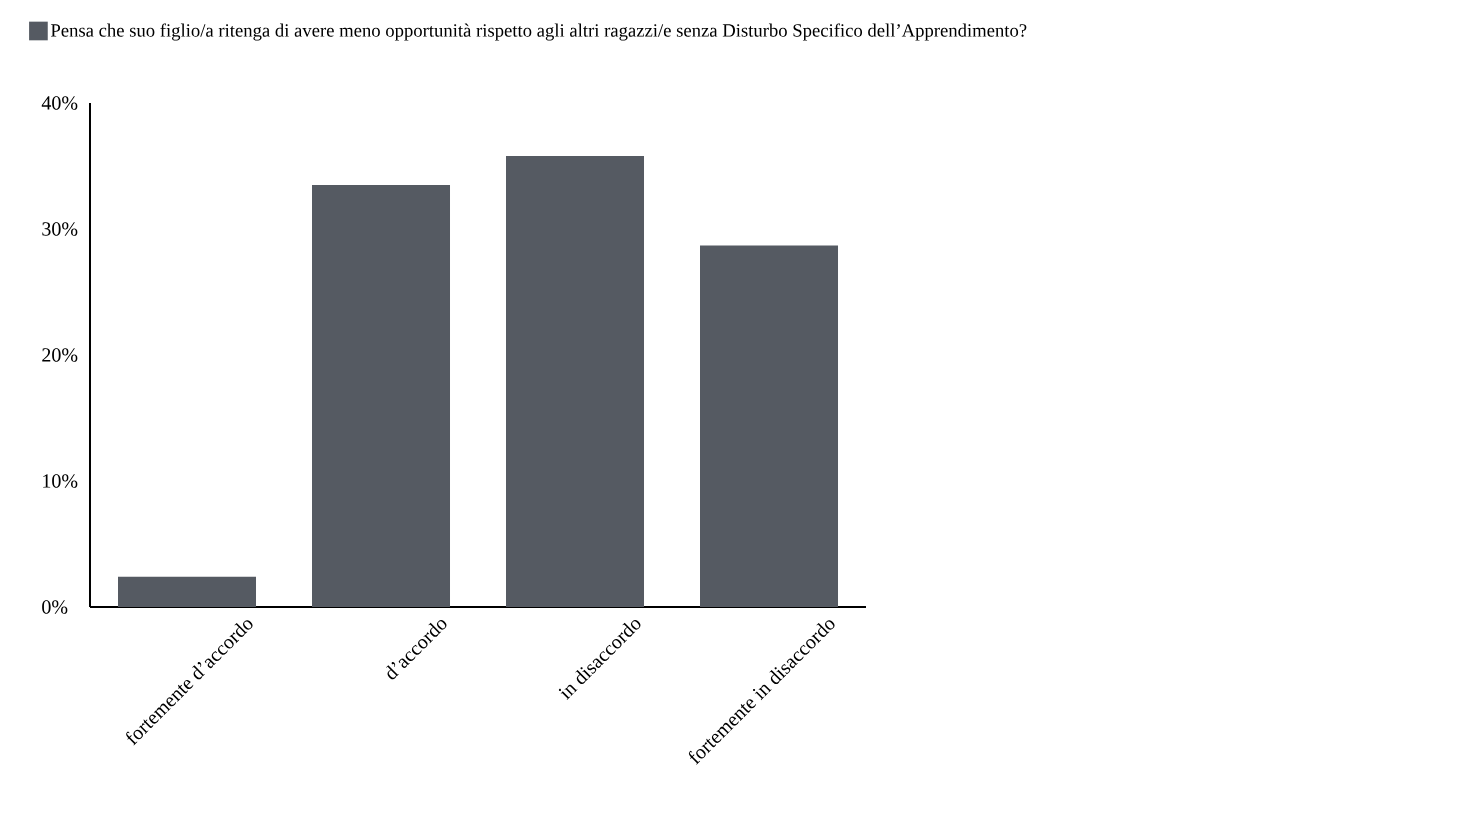 This screenshot has height=824, width=1480. I want to click on y-tick-label: 10%, so click(60, 481).